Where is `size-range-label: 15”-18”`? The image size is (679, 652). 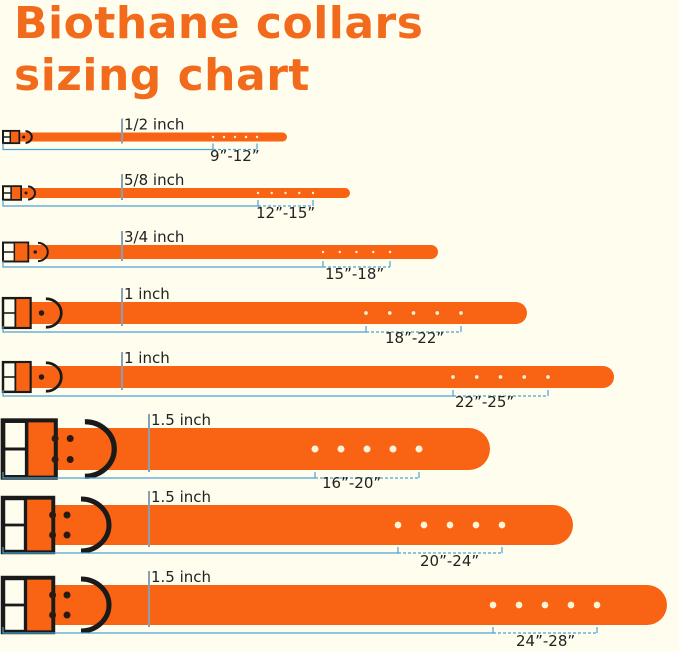
size-range-label: 15”-18” is located at coordinates (354, 274).